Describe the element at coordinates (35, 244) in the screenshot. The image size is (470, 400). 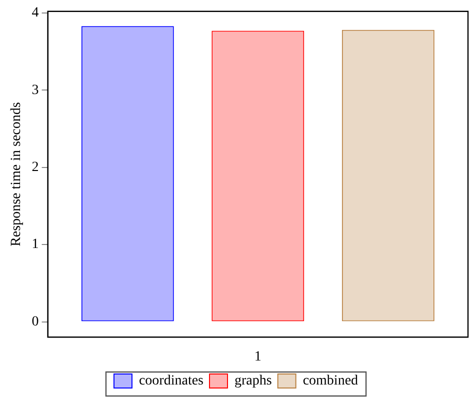
I see `y-tick-label: 1` at that location.